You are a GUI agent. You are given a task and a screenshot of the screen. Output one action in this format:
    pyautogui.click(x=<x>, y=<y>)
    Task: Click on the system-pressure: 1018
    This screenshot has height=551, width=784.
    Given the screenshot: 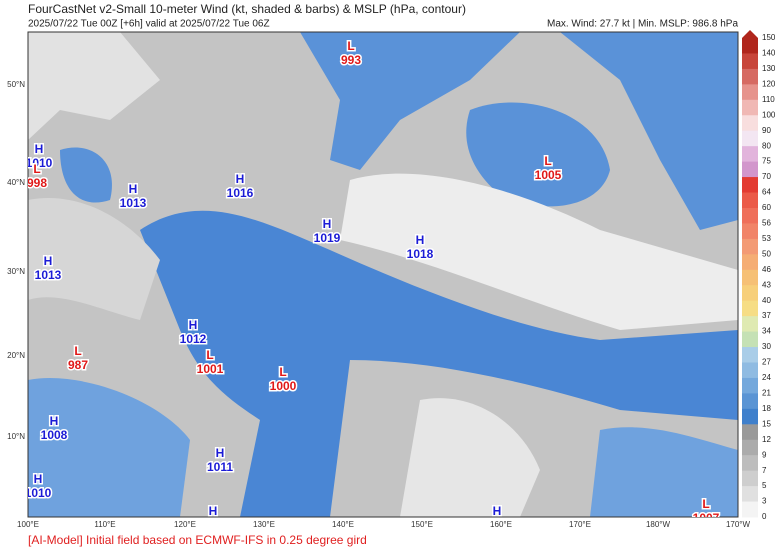 What is the action you would take?
    pyautogui.click(x=420, y=254)
    